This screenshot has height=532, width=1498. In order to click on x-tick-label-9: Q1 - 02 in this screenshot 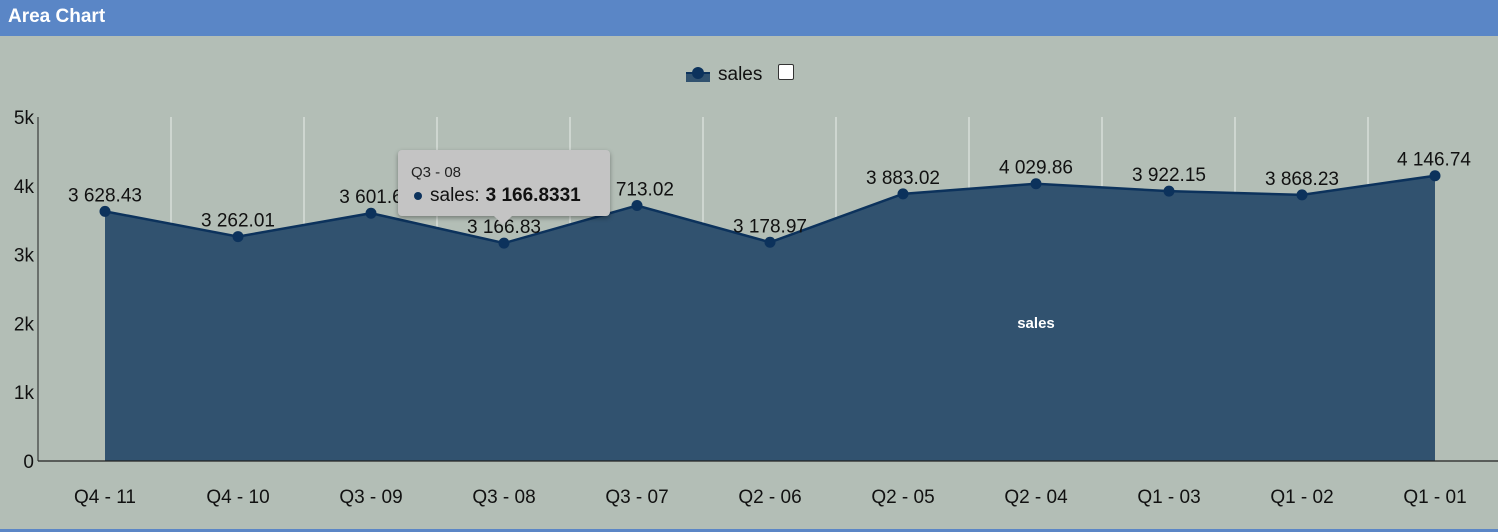, I will do `click(1301, 497)`.